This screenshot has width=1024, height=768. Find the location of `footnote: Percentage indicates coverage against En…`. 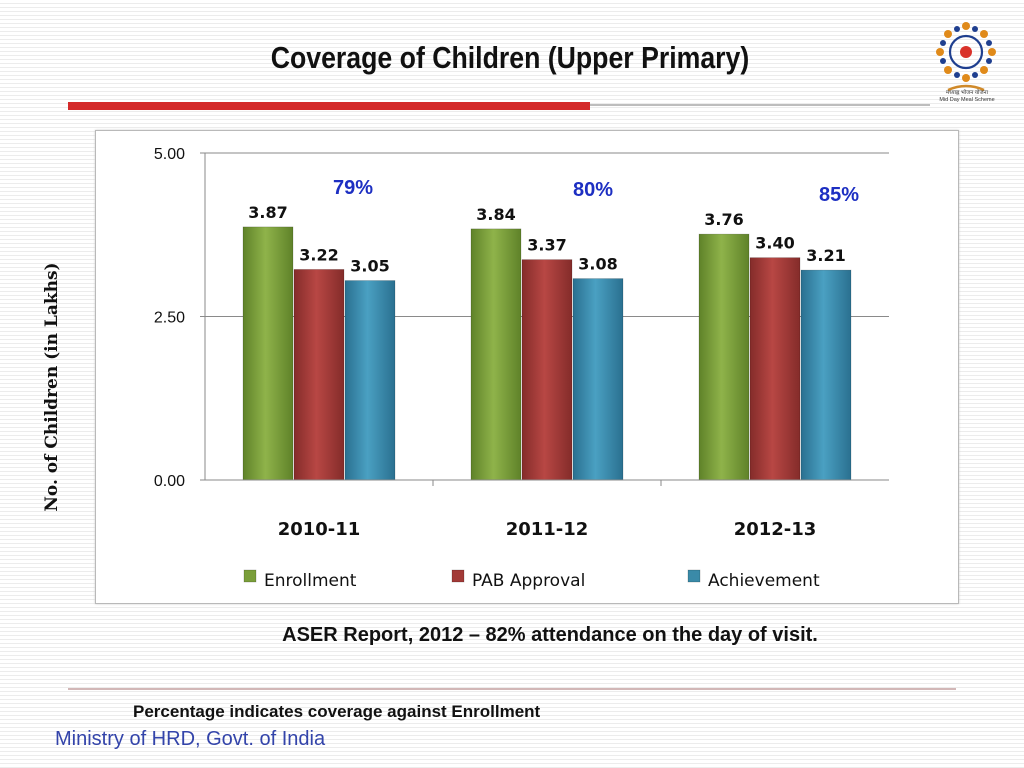

footnote: Percentage indicates coverage against En… is located at coordinates (337, 711).